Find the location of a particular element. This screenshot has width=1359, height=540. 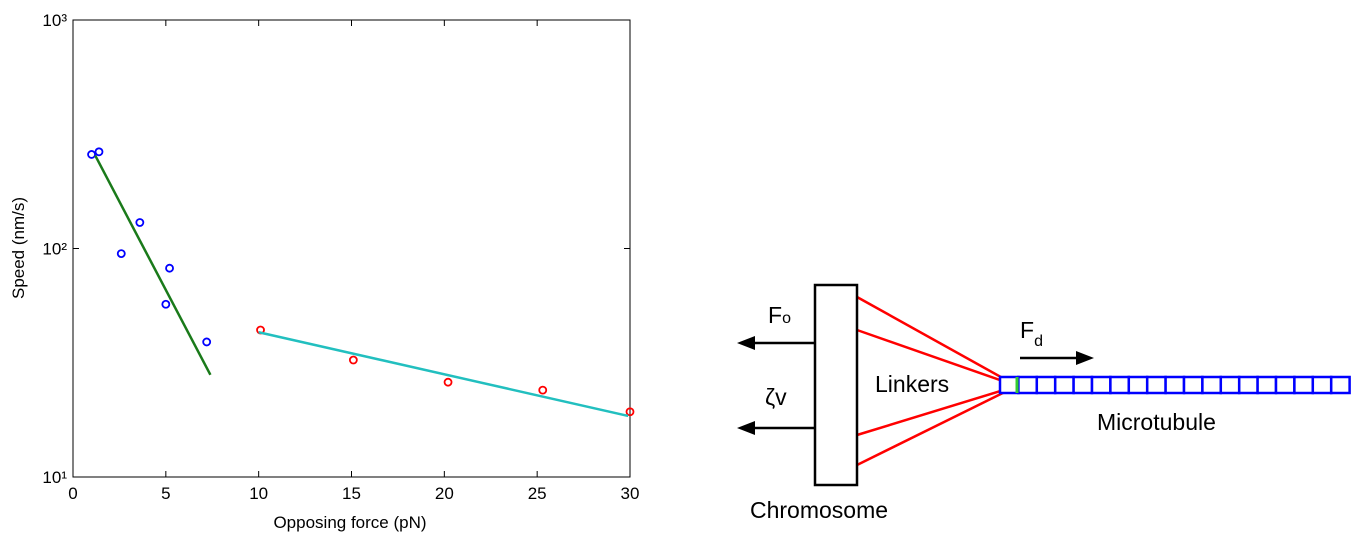

microtubule is located at coordinates (1174, 385).